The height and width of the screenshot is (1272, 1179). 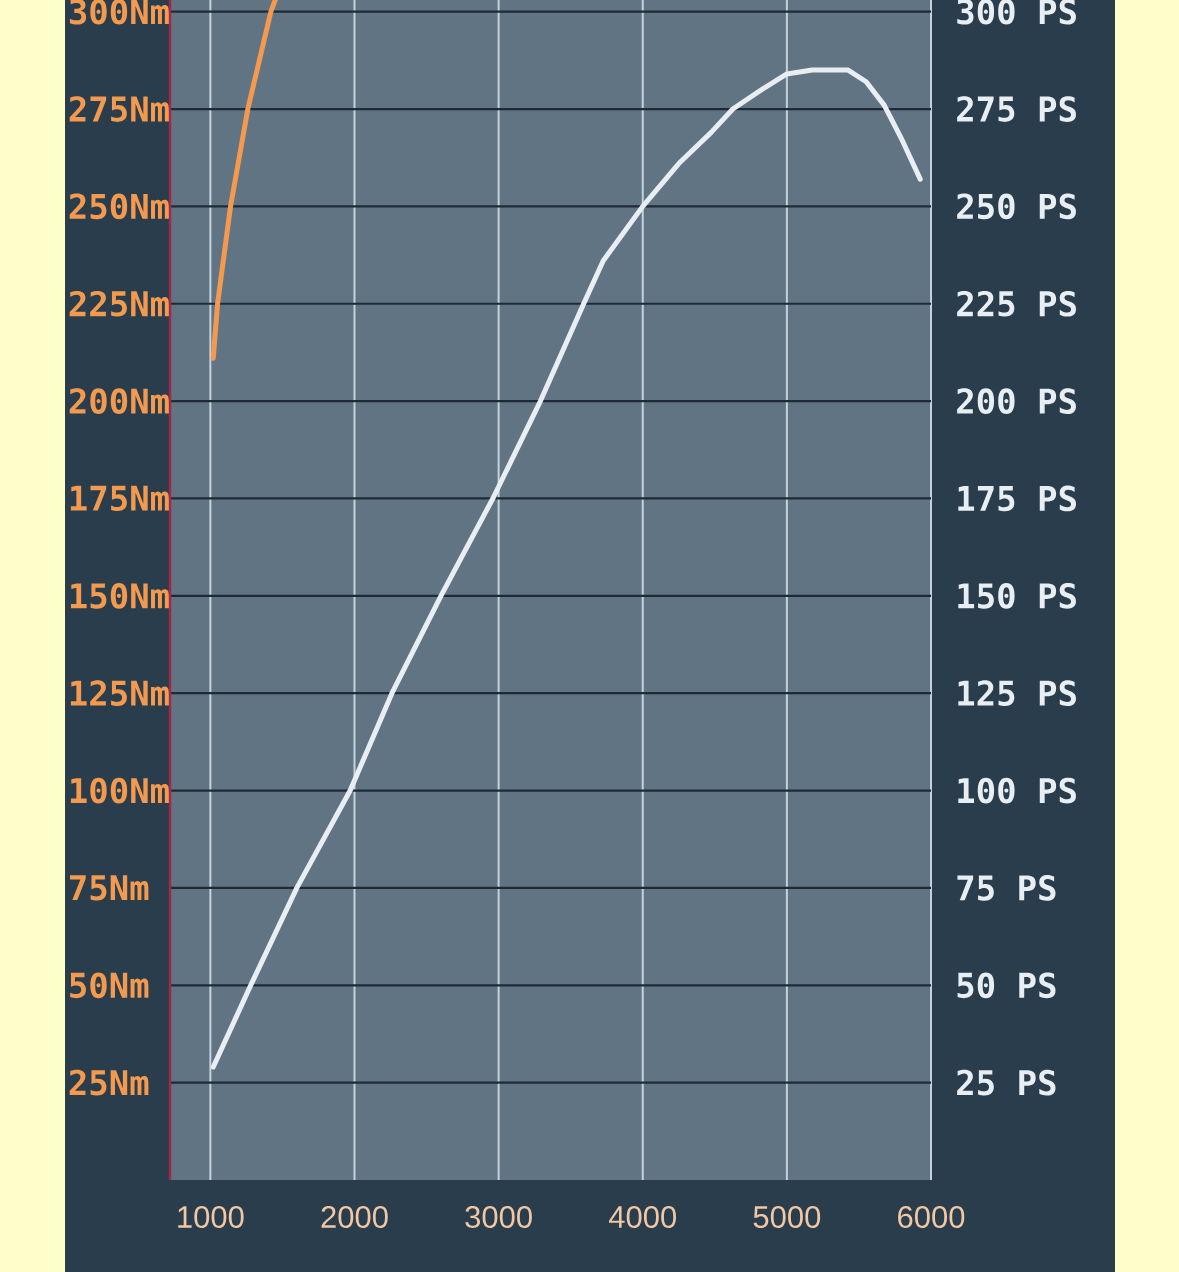 I want to click on y2-tick-label: 200 PS, so click(x=1016, y=401).